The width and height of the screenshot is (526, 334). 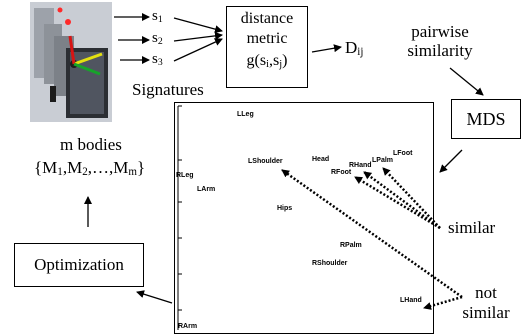 I want to click on signature-s3-sub: 3, so click(x=160, y=62).